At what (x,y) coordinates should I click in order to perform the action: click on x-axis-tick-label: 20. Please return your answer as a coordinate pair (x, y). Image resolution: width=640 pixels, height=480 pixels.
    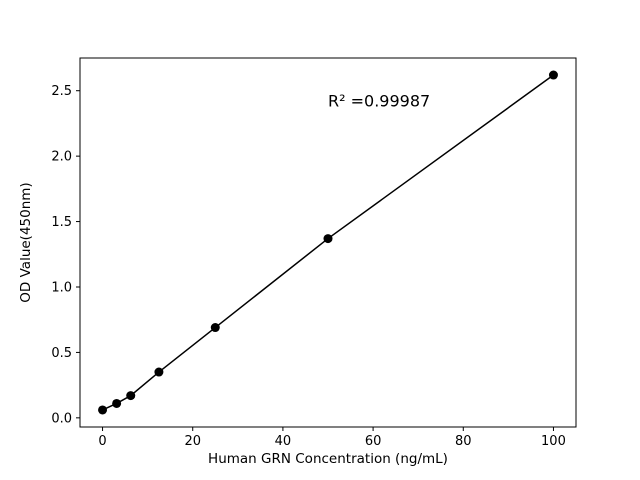
    Looking at the image, I should click on (192, 441).